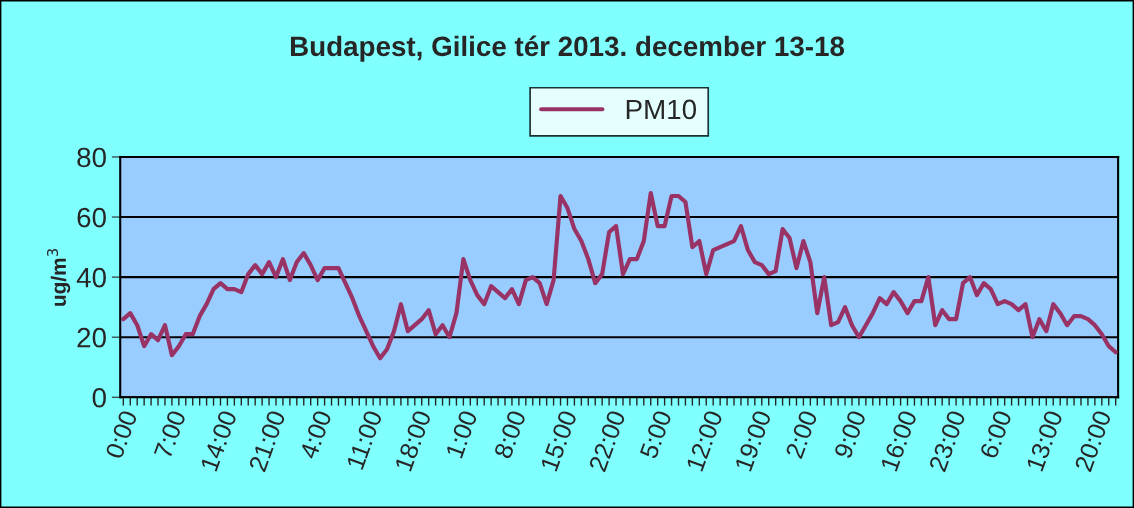 The width and height of the screenshot is (1134, 508). What do you see at coordinates (607, 441) in the screenshot?
I see `x-tick-label: 22:00` at bounding box center [607, 441].